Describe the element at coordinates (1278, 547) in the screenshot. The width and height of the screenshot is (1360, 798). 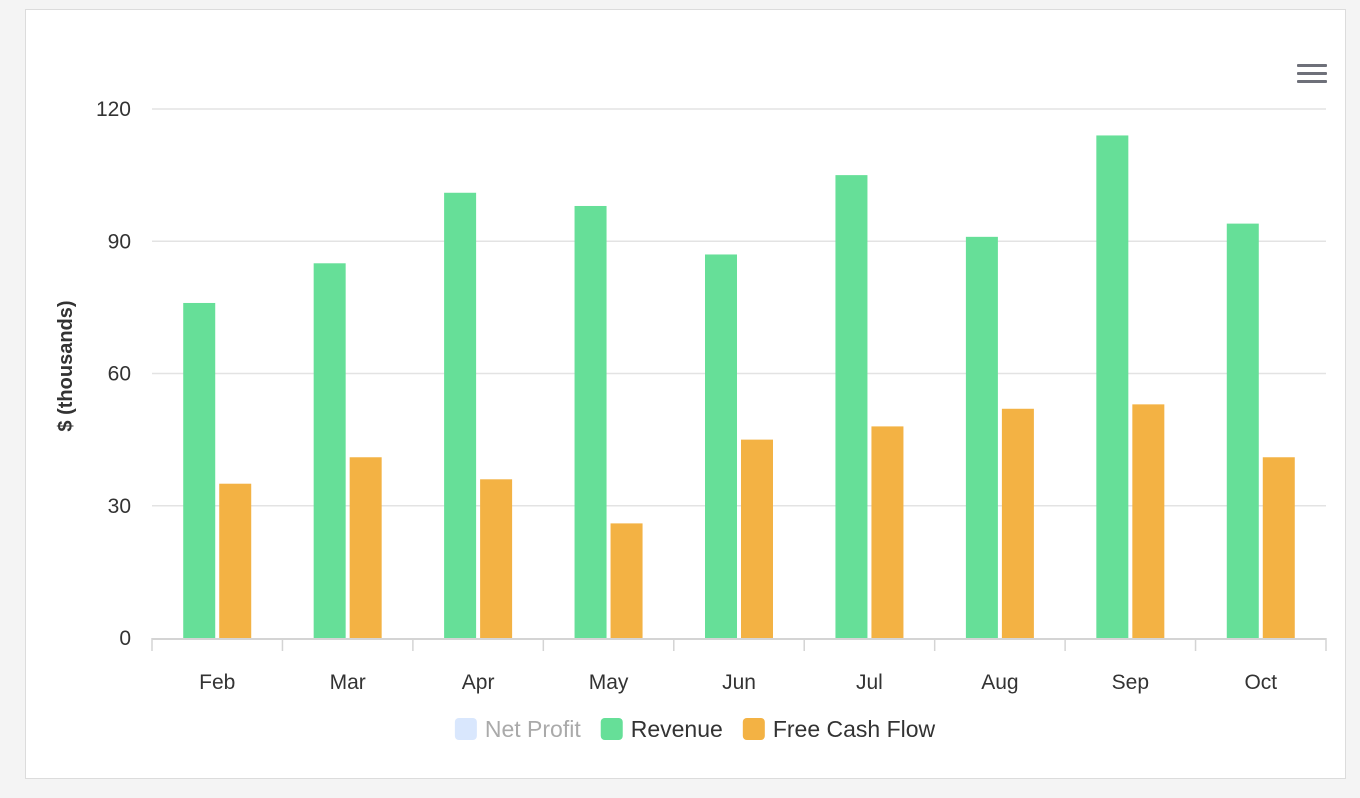
I see `bar-free-cash-flow-oct` at that location.